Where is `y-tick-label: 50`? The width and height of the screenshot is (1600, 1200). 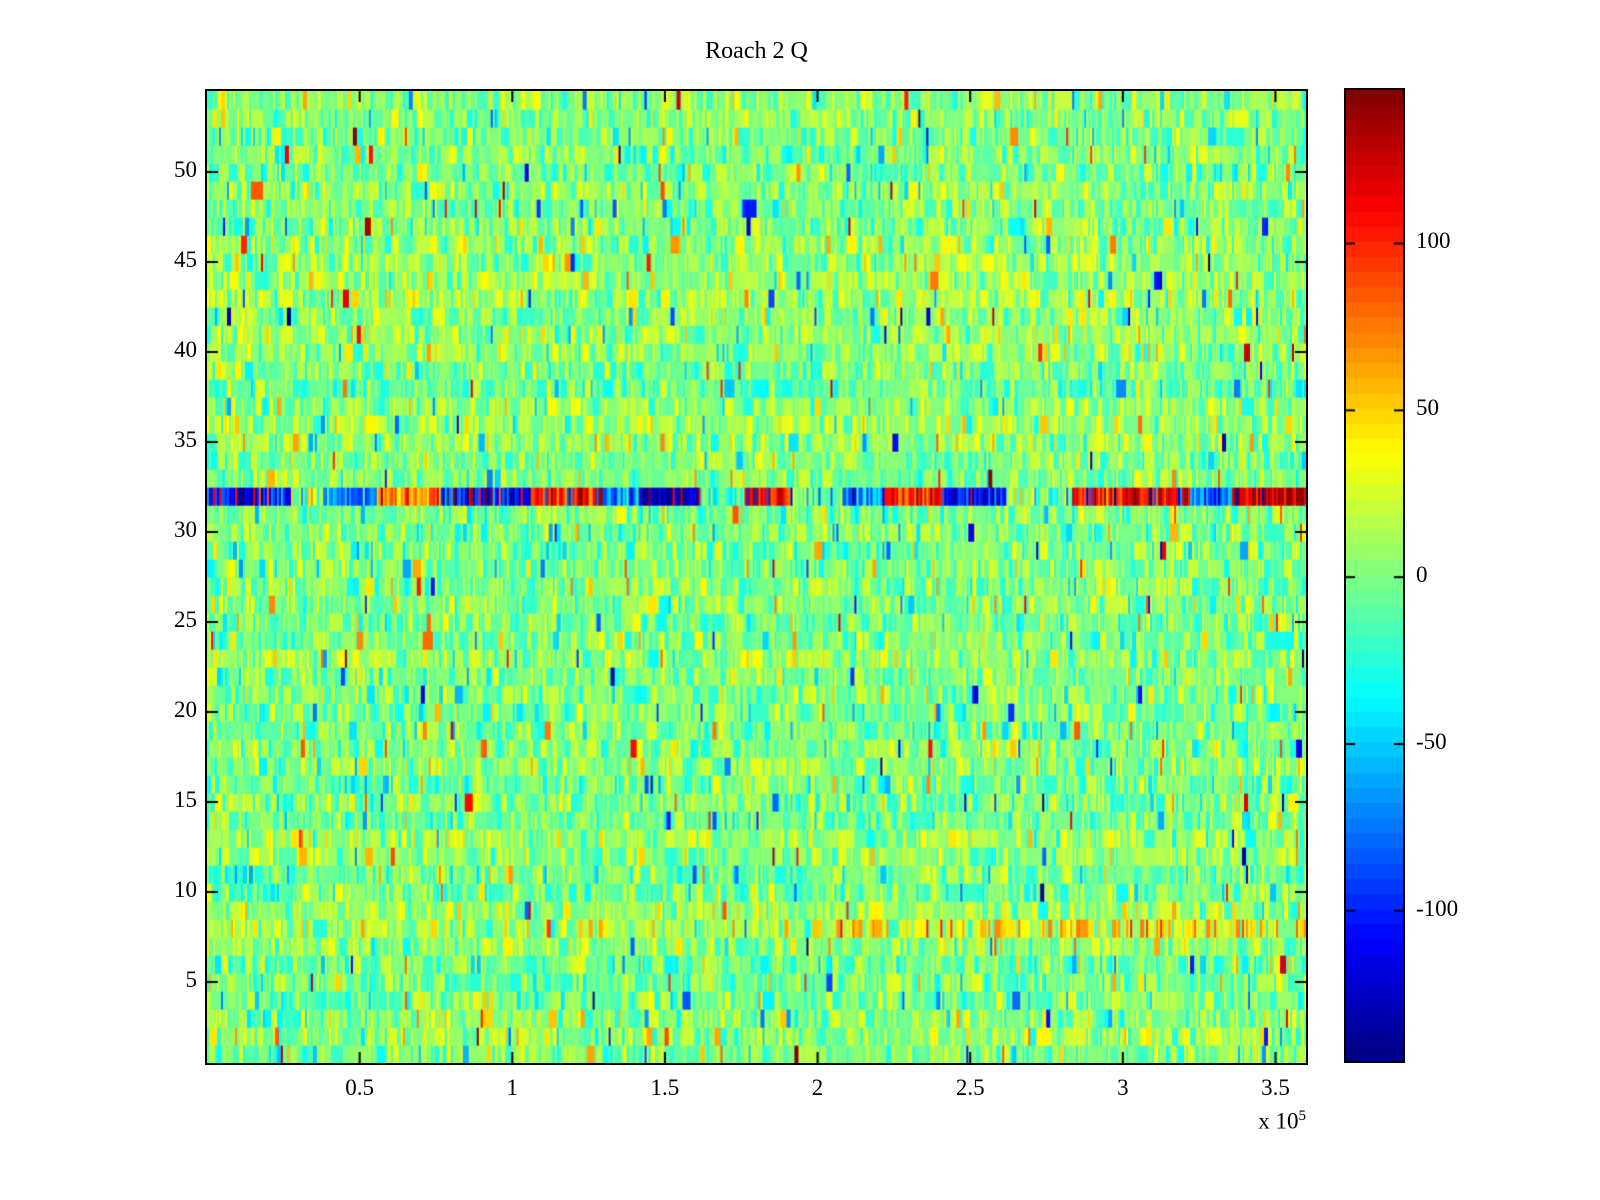
y-tick-label: 50 is located at coordinates (185, 169).